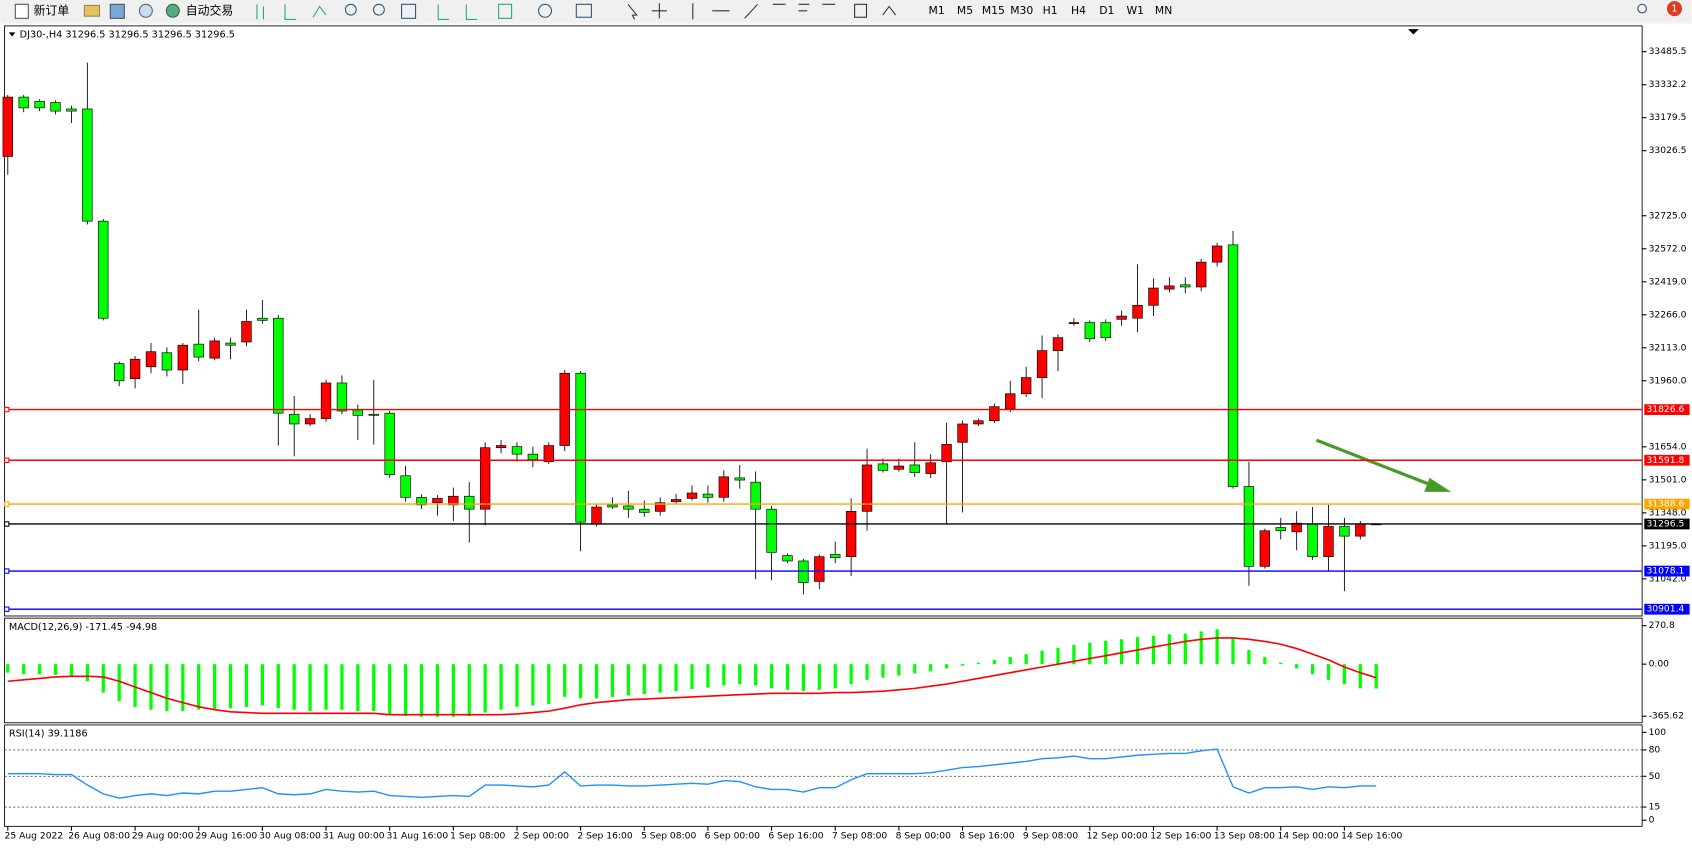  What do you see at coordinates (34, 836) in the screenshot?
I see `x-tick-label: 25 Aug 2022` at bounding box center [34, 836].